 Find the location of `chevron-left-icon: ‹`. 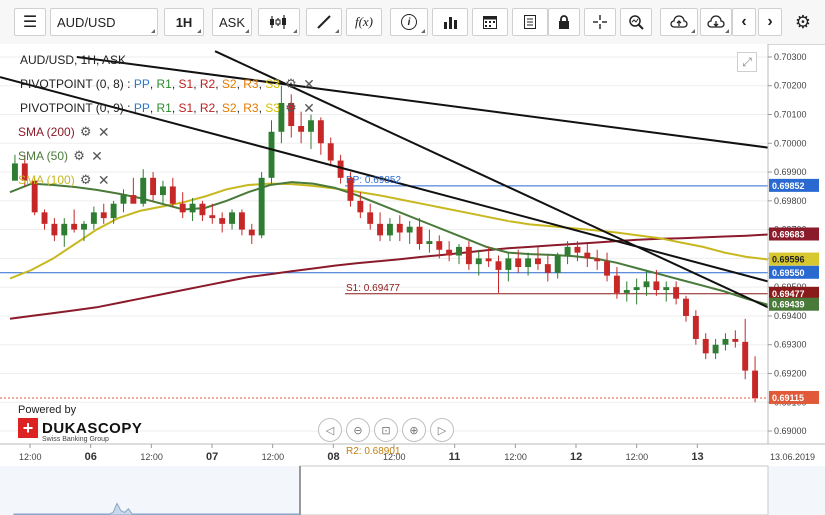

chevron-left-icon: ‹ is located at coordinates (744, 21).